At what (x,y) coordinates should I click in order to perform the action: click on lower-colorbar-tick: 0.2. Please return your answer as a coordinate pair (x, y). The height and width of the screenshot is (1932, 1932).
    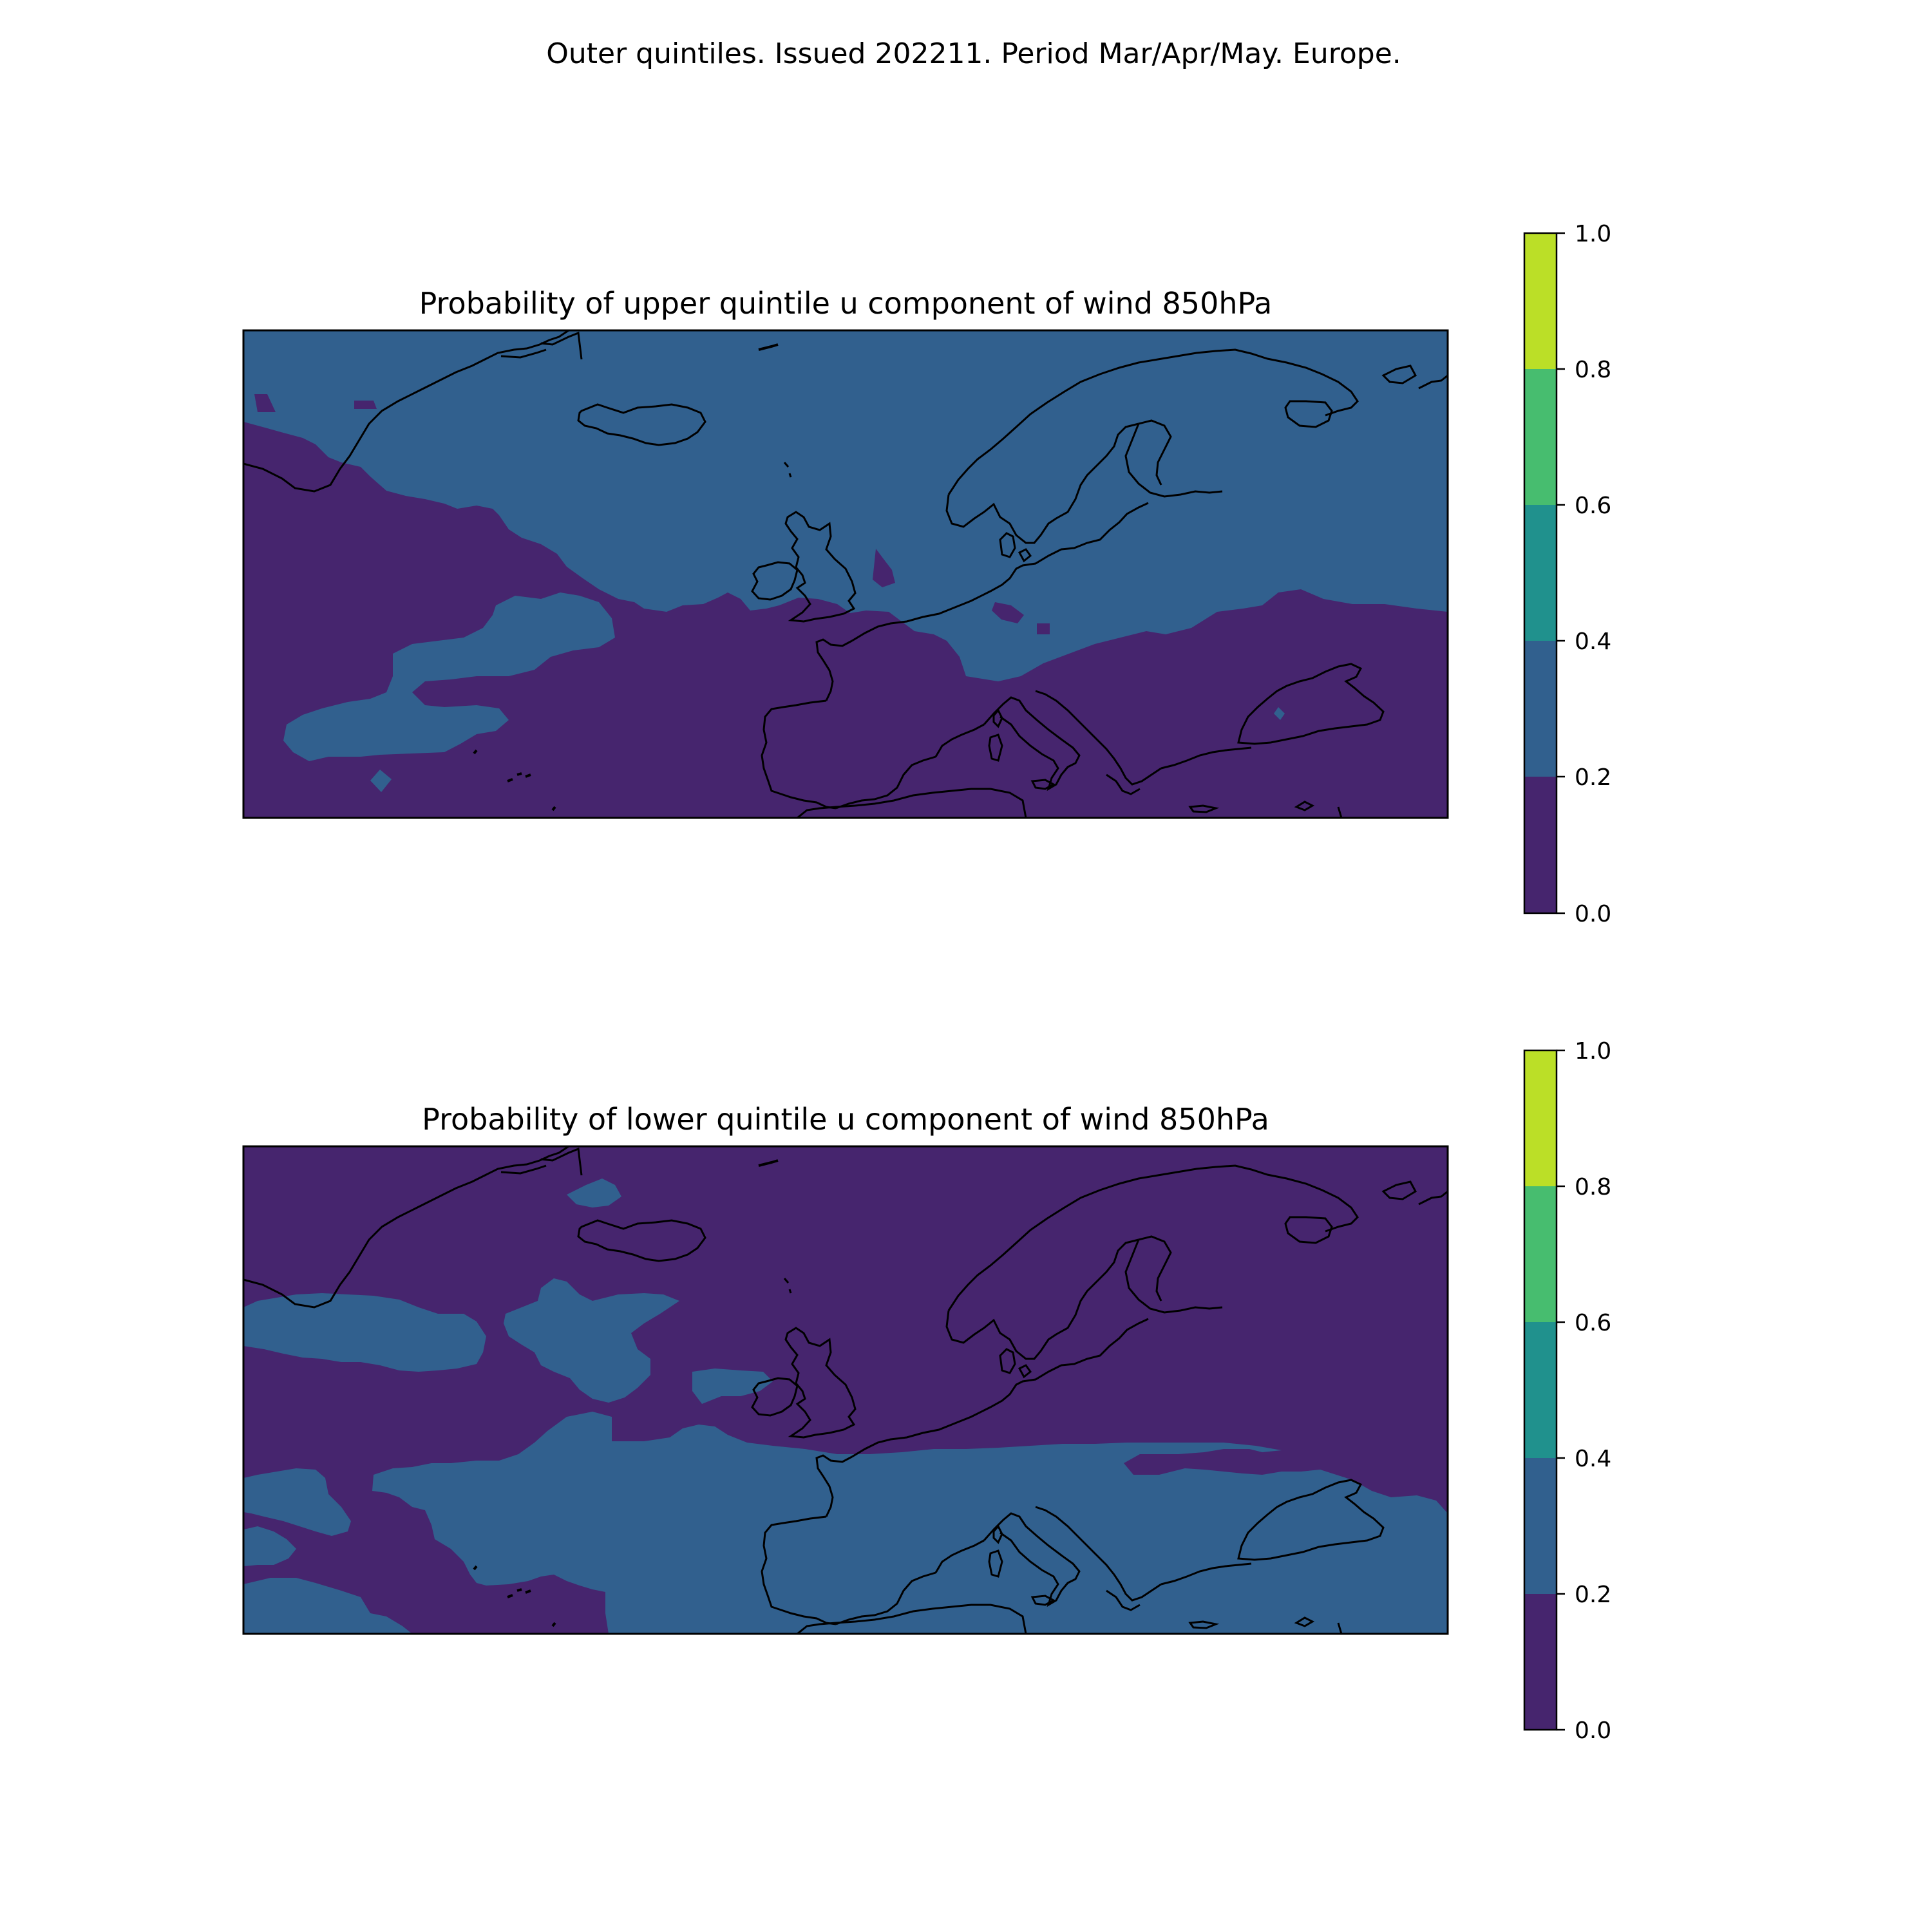
    Looking at the image, I should click on (1593, 1595).